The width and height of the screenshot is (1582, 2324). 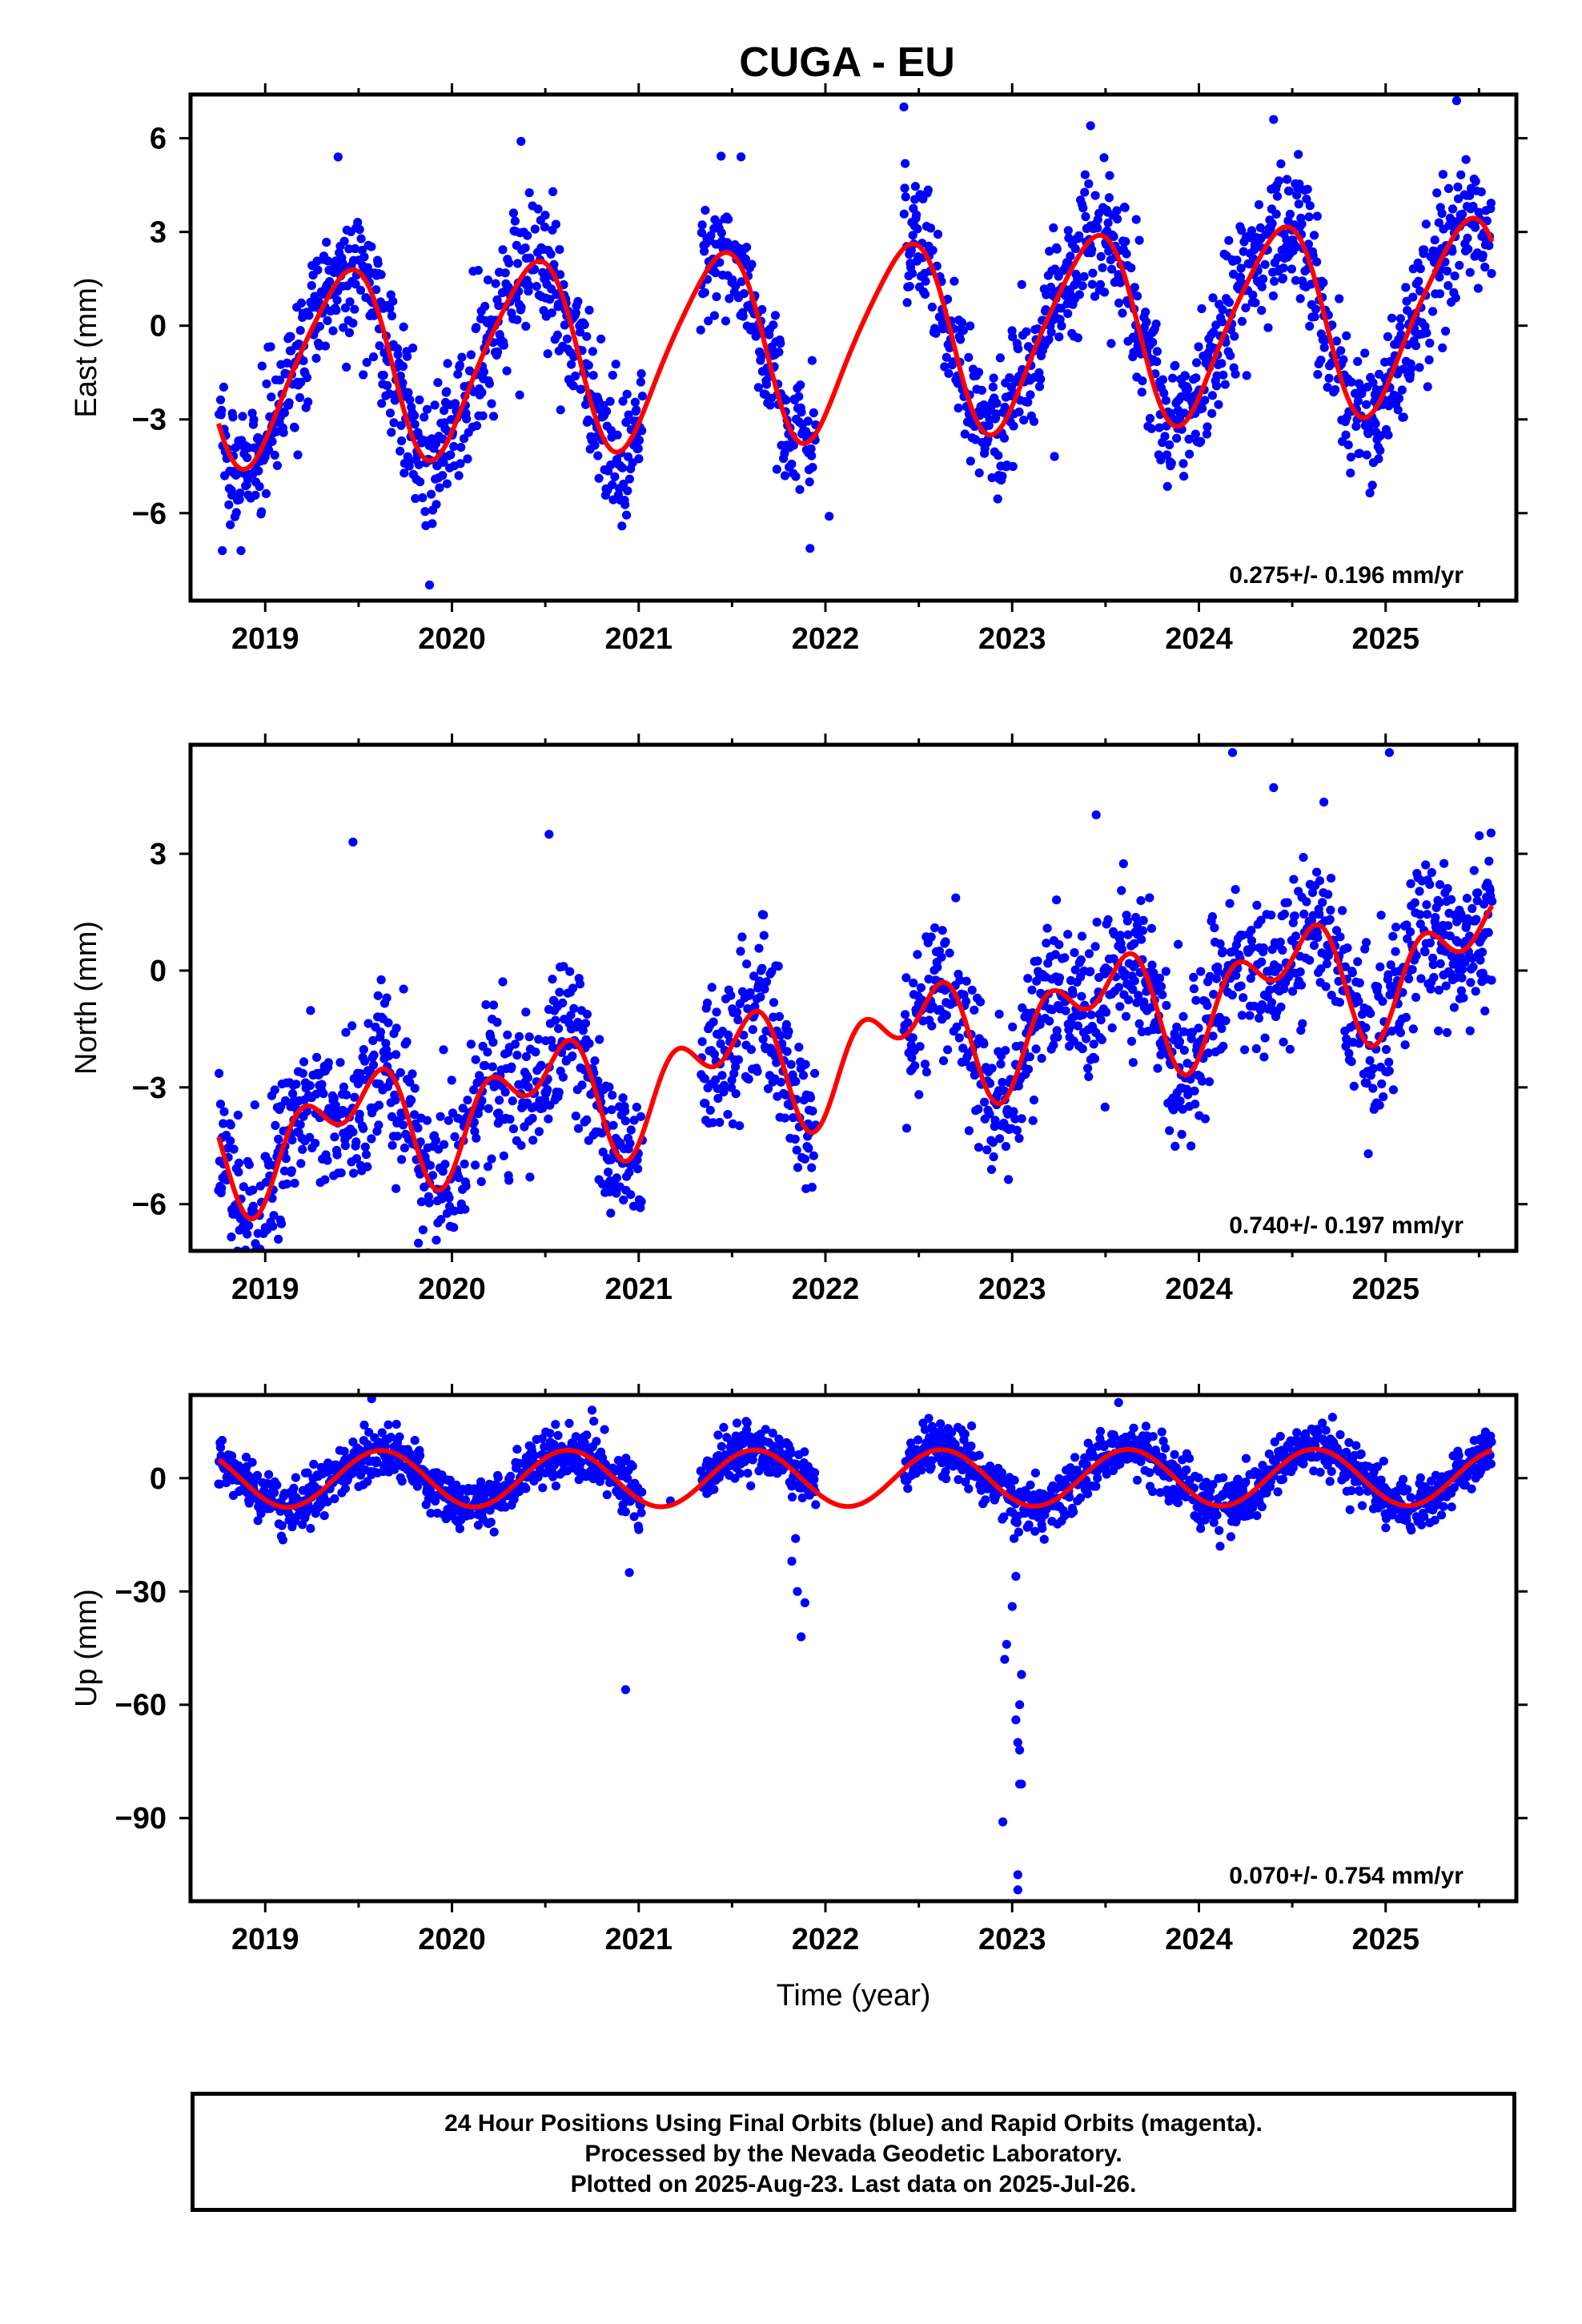 I want to click on y-tick-label: 0, so click(x=158, y=972).